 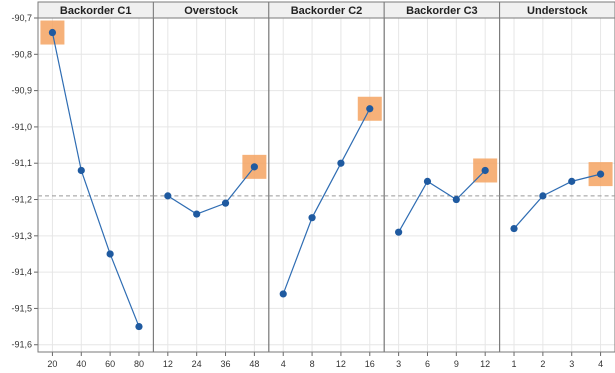 I want to click on panel-title: Overstock, so click(x=211, y=11).